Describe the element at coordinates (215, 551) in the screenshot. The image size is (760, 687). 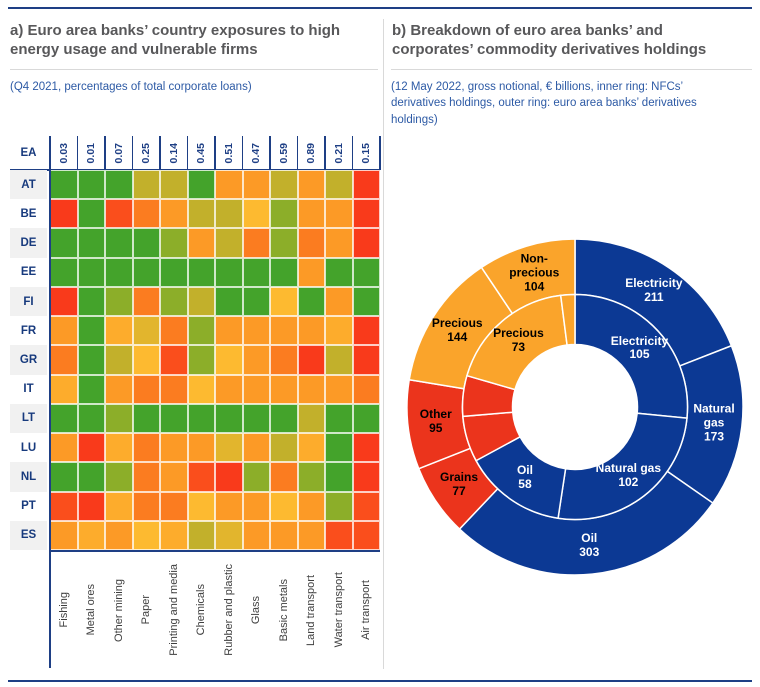
I see `heatmap-bottom-line` at that location.